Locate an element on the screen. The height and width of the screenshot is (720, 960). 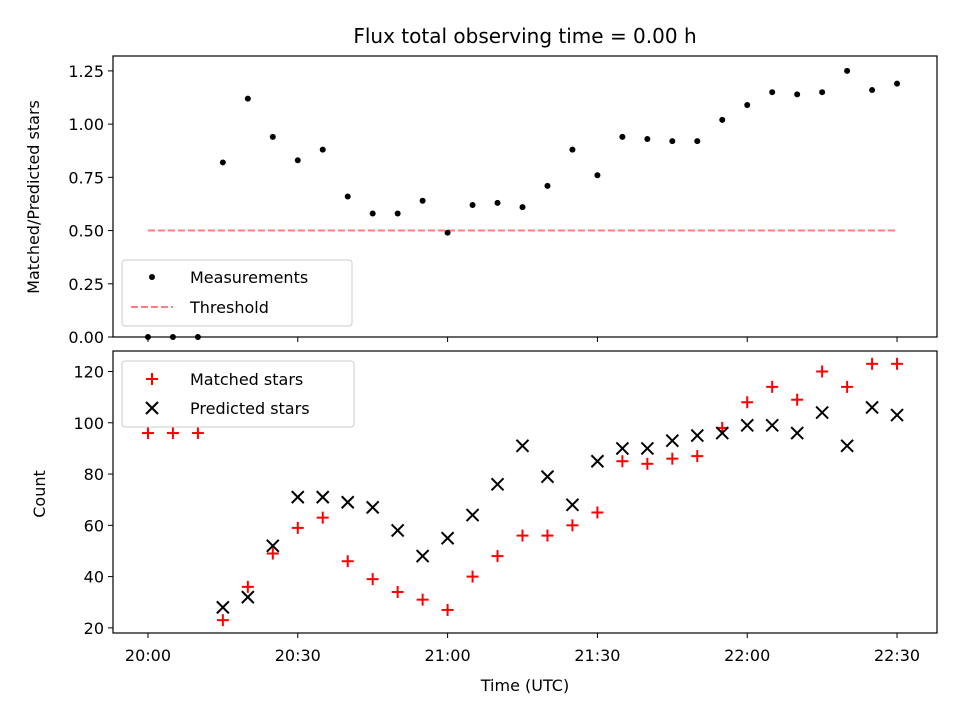
bottom-y-tick-label: 20 is located at coordinates (94, 628).